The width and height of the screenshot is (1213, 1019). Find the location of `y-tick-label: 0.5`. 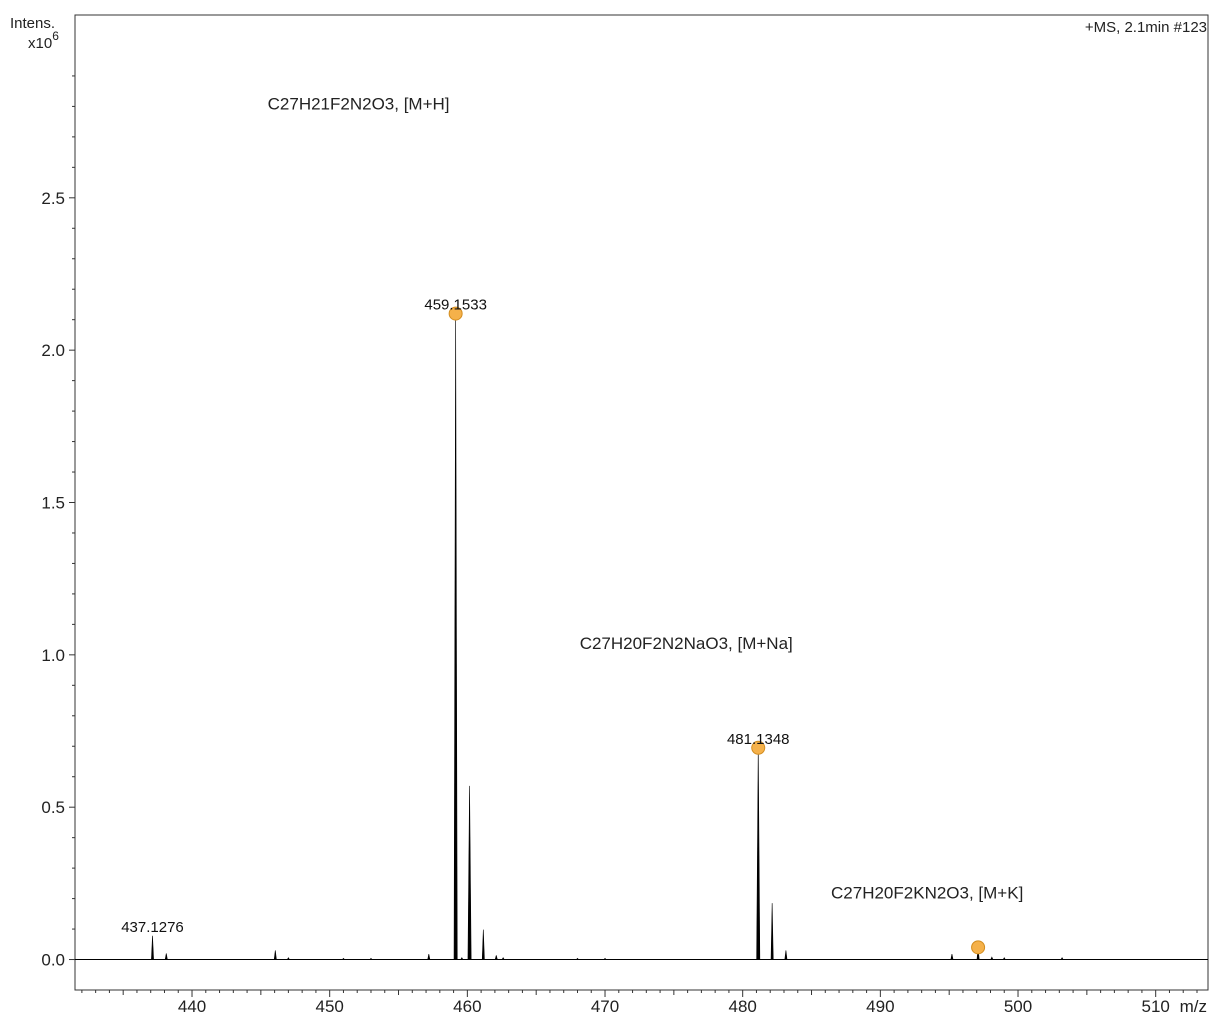

y-tick-label: 0.5 is located at coordinates (53, 807).